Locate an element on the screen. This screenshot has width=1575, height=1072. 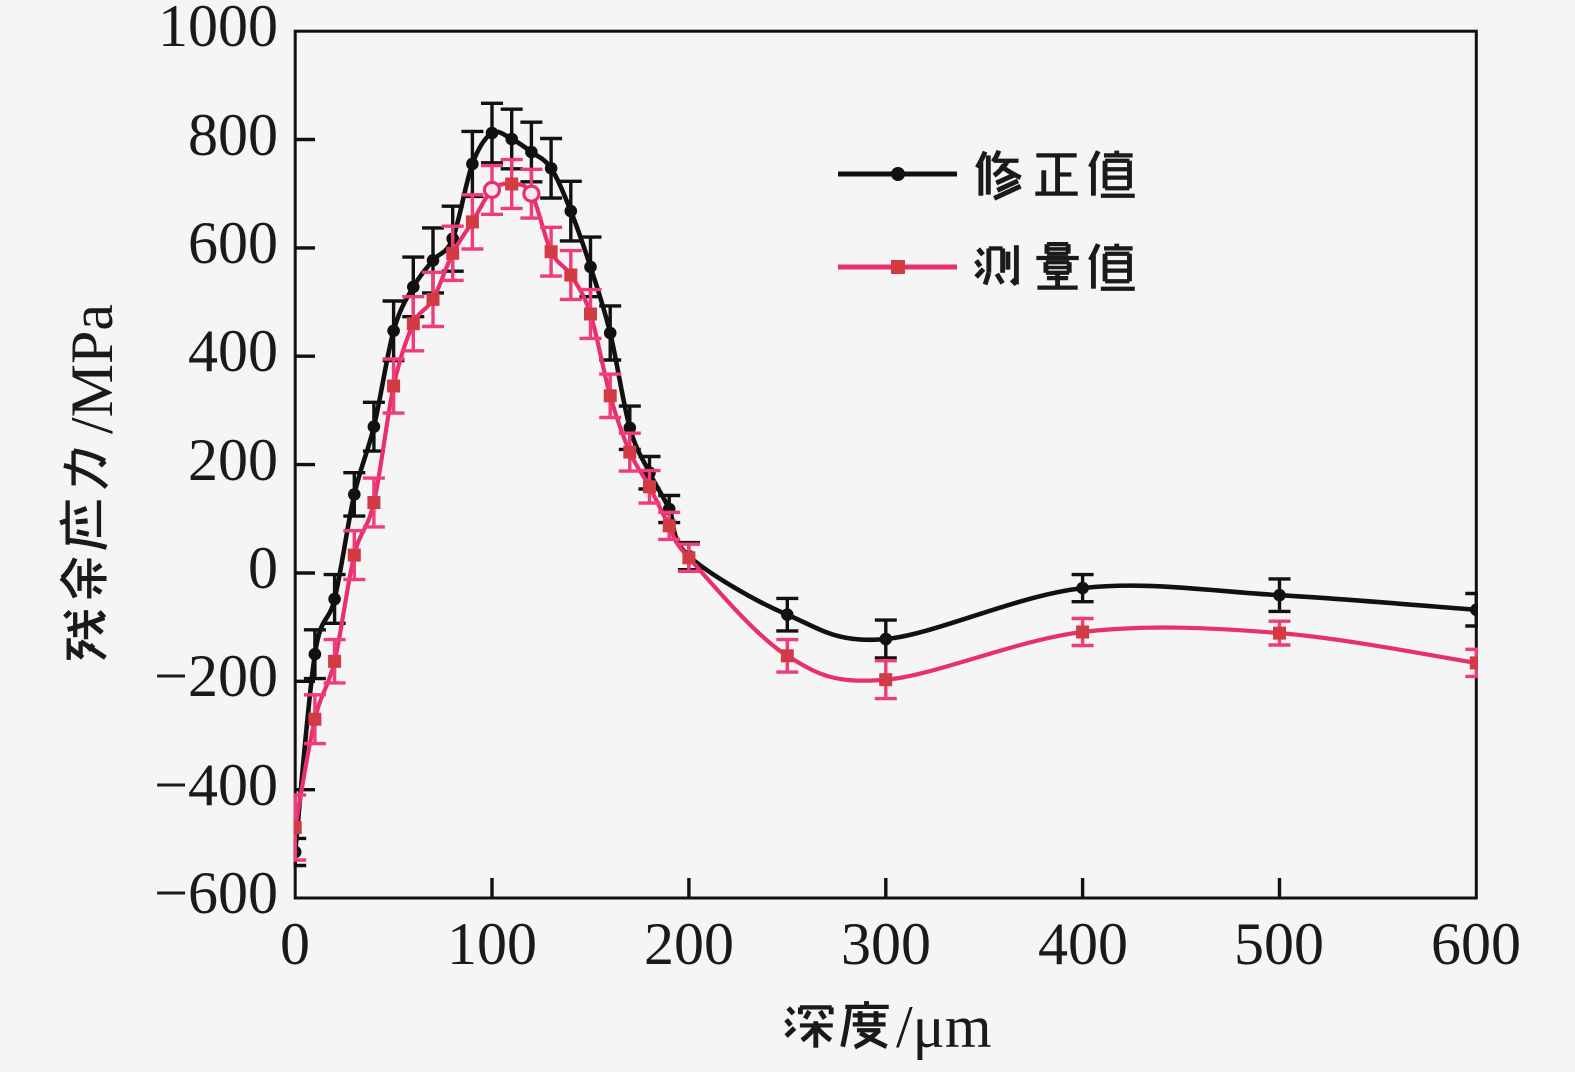
svg-text: /MPa is located at coordinates (92, 369).